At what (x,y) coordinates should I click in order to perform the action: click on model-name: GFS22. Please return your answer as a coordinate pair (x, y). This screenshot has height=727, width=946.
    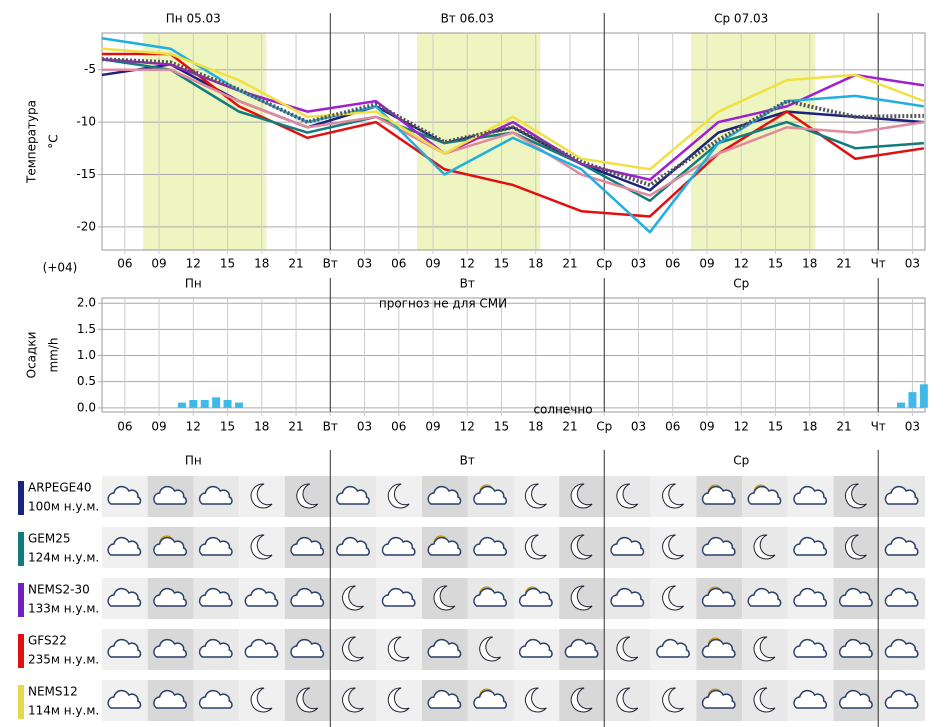
    Looking at the image, I should click on (47, 641).